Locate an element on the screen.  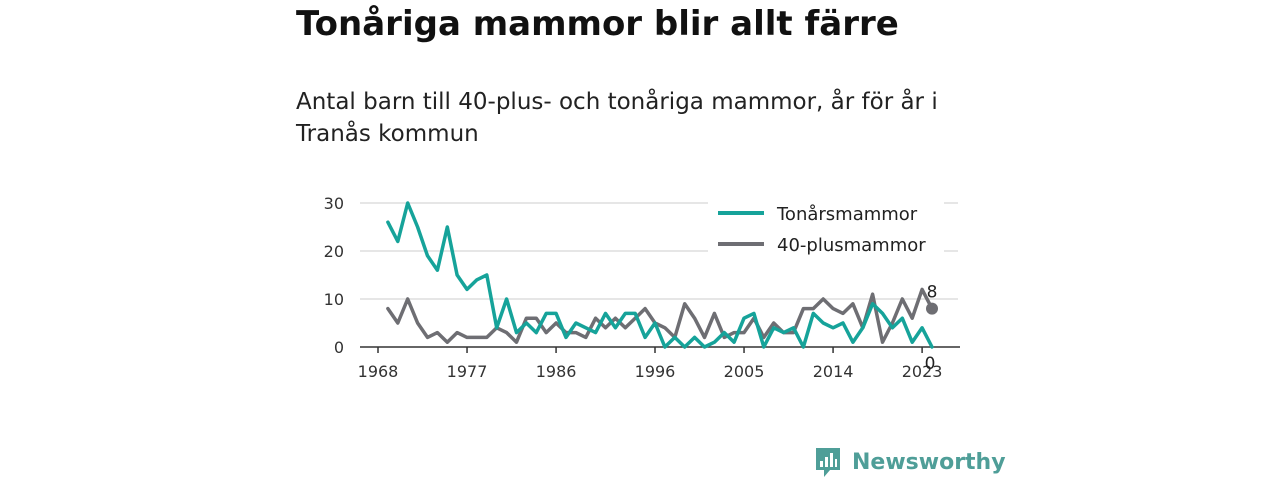
x-tick-label: 2023 is located at coordinates (922, 371).